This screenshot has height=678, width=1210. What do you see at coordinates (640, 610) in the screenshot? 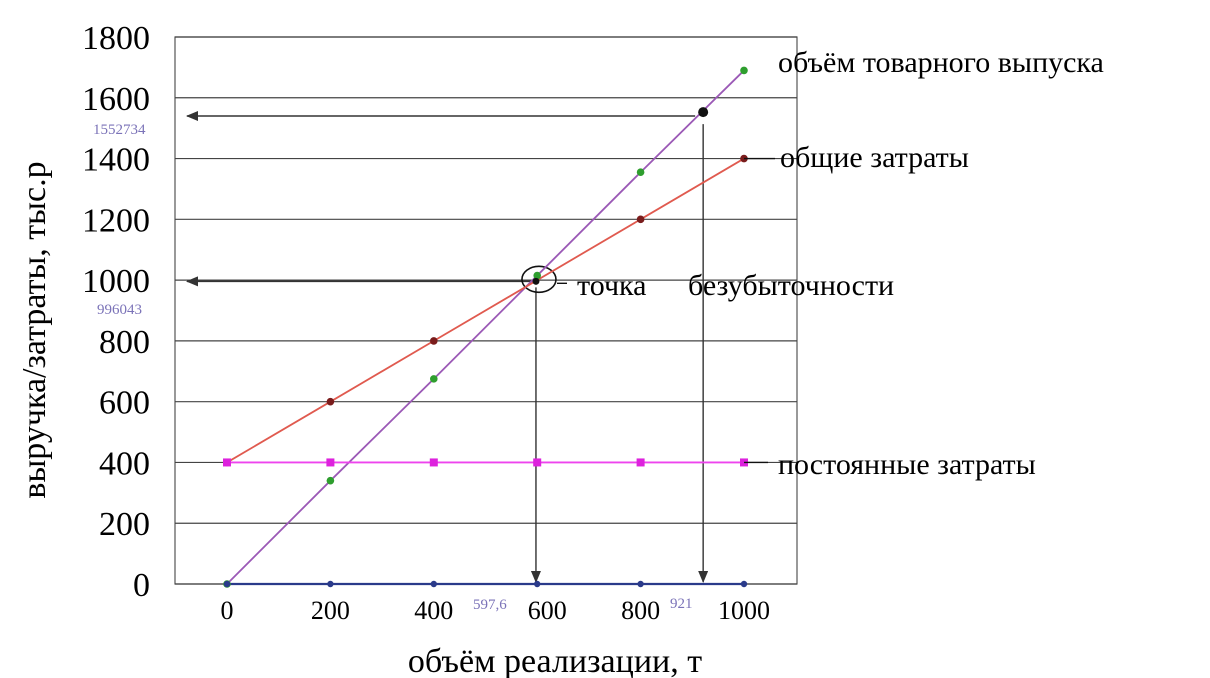
I see `x-tick-label: 800` at bounding box center [640, 610].